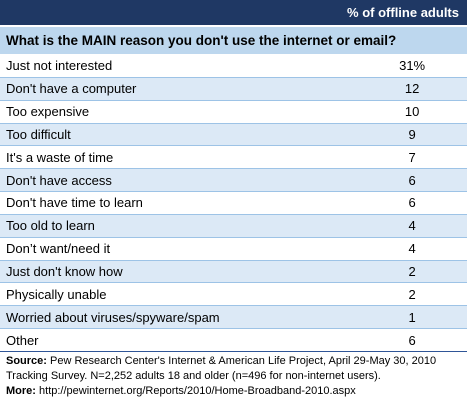 The width and height of the screenshot is (467, 403). I want to click on row-label: Don’t want/need it, so click(58, 249).